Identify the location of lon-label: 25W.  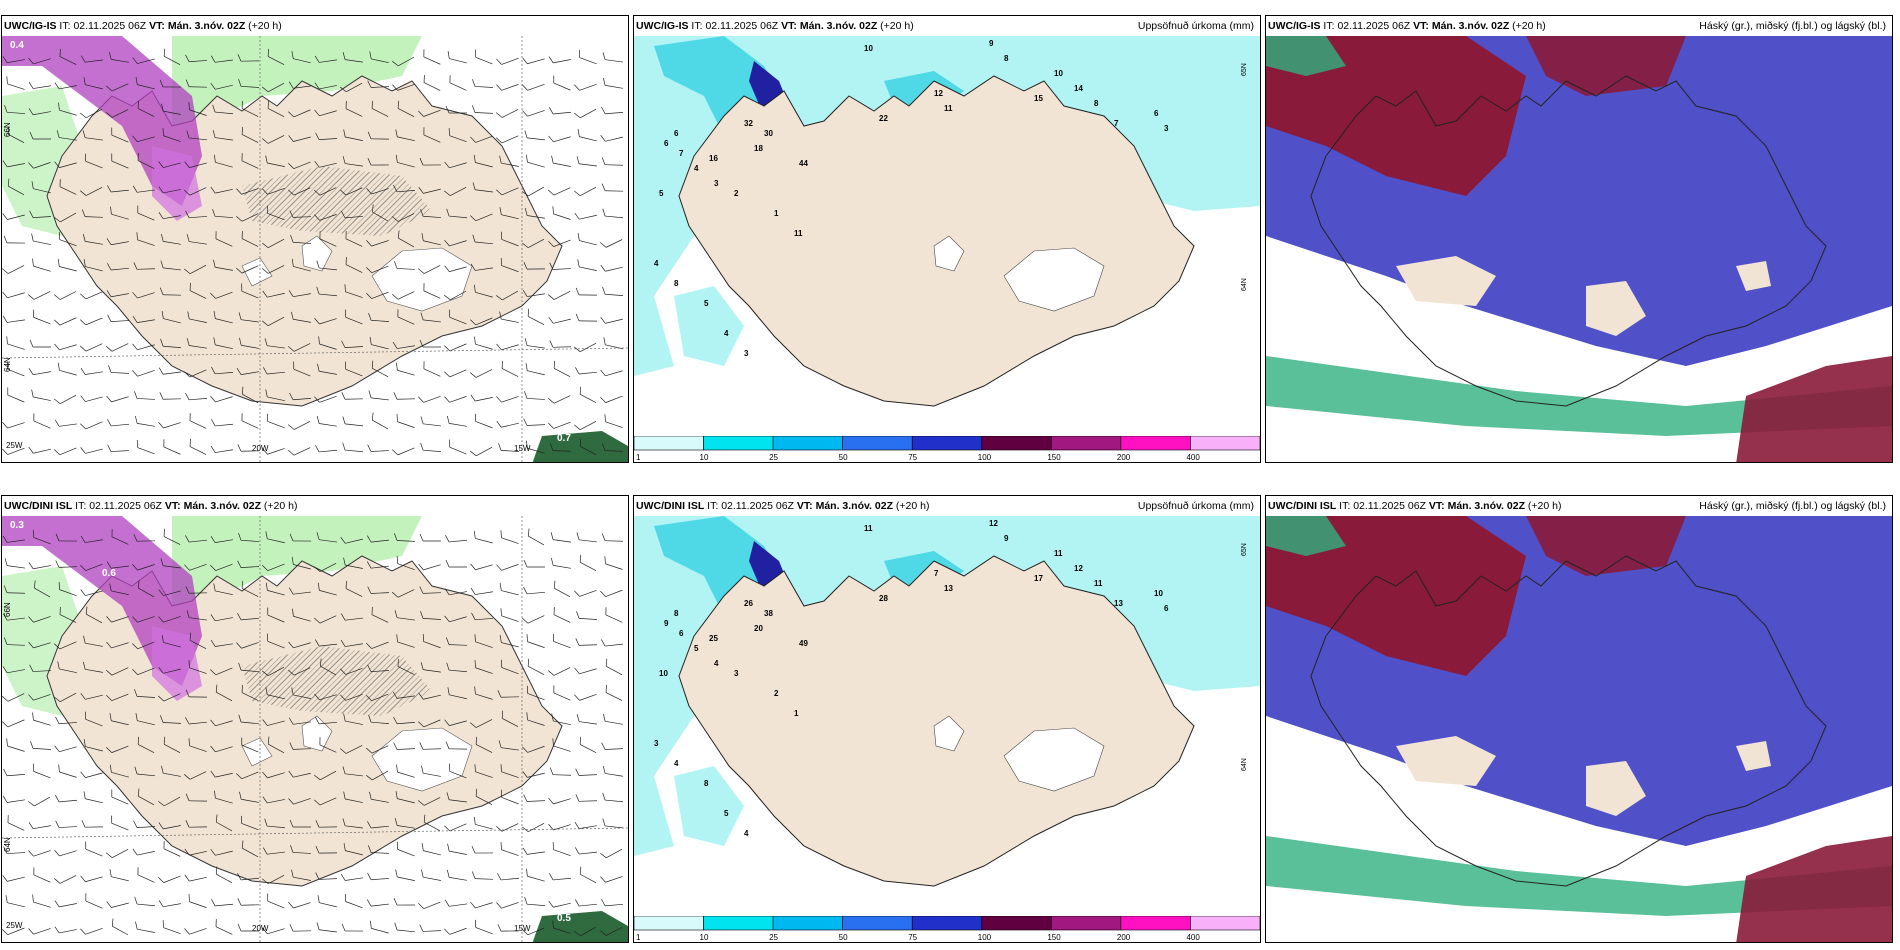
(14, 445).